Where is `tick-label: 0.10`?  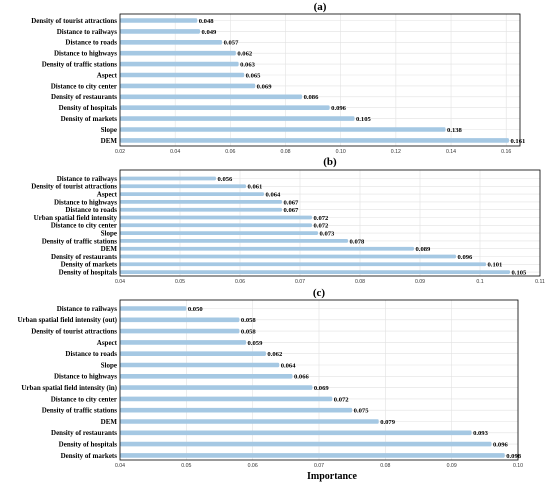
tick-label: 0.10 is located at coordinates (518, 466).